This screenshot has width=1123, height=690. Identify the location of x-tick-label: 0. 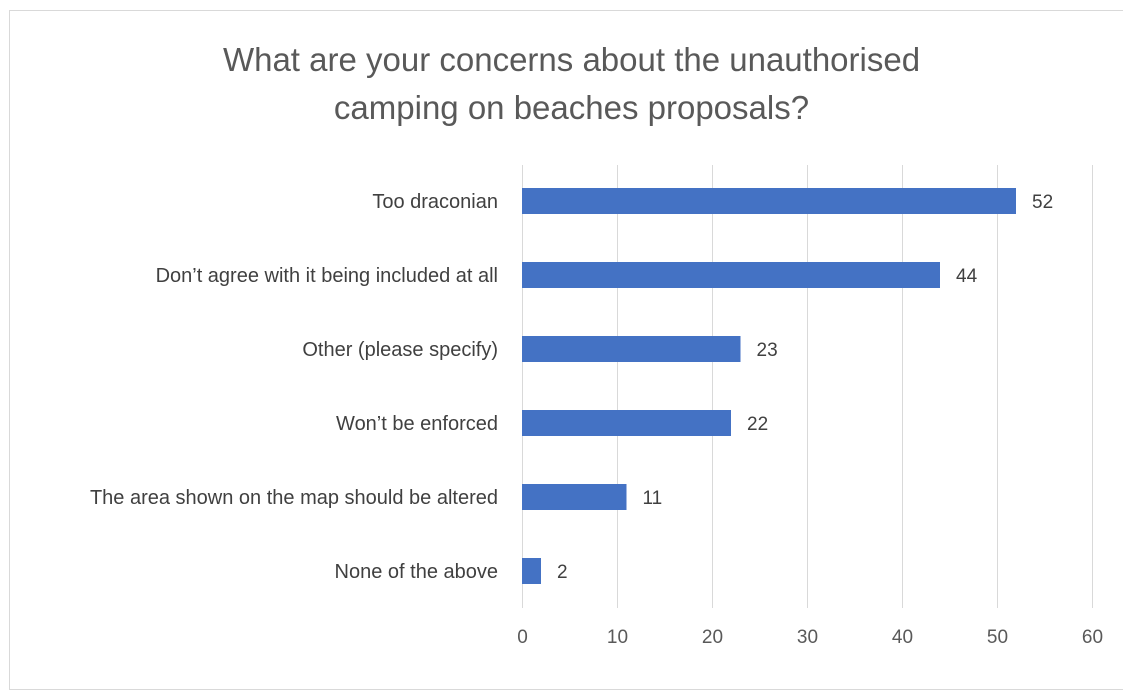
(522, 637).